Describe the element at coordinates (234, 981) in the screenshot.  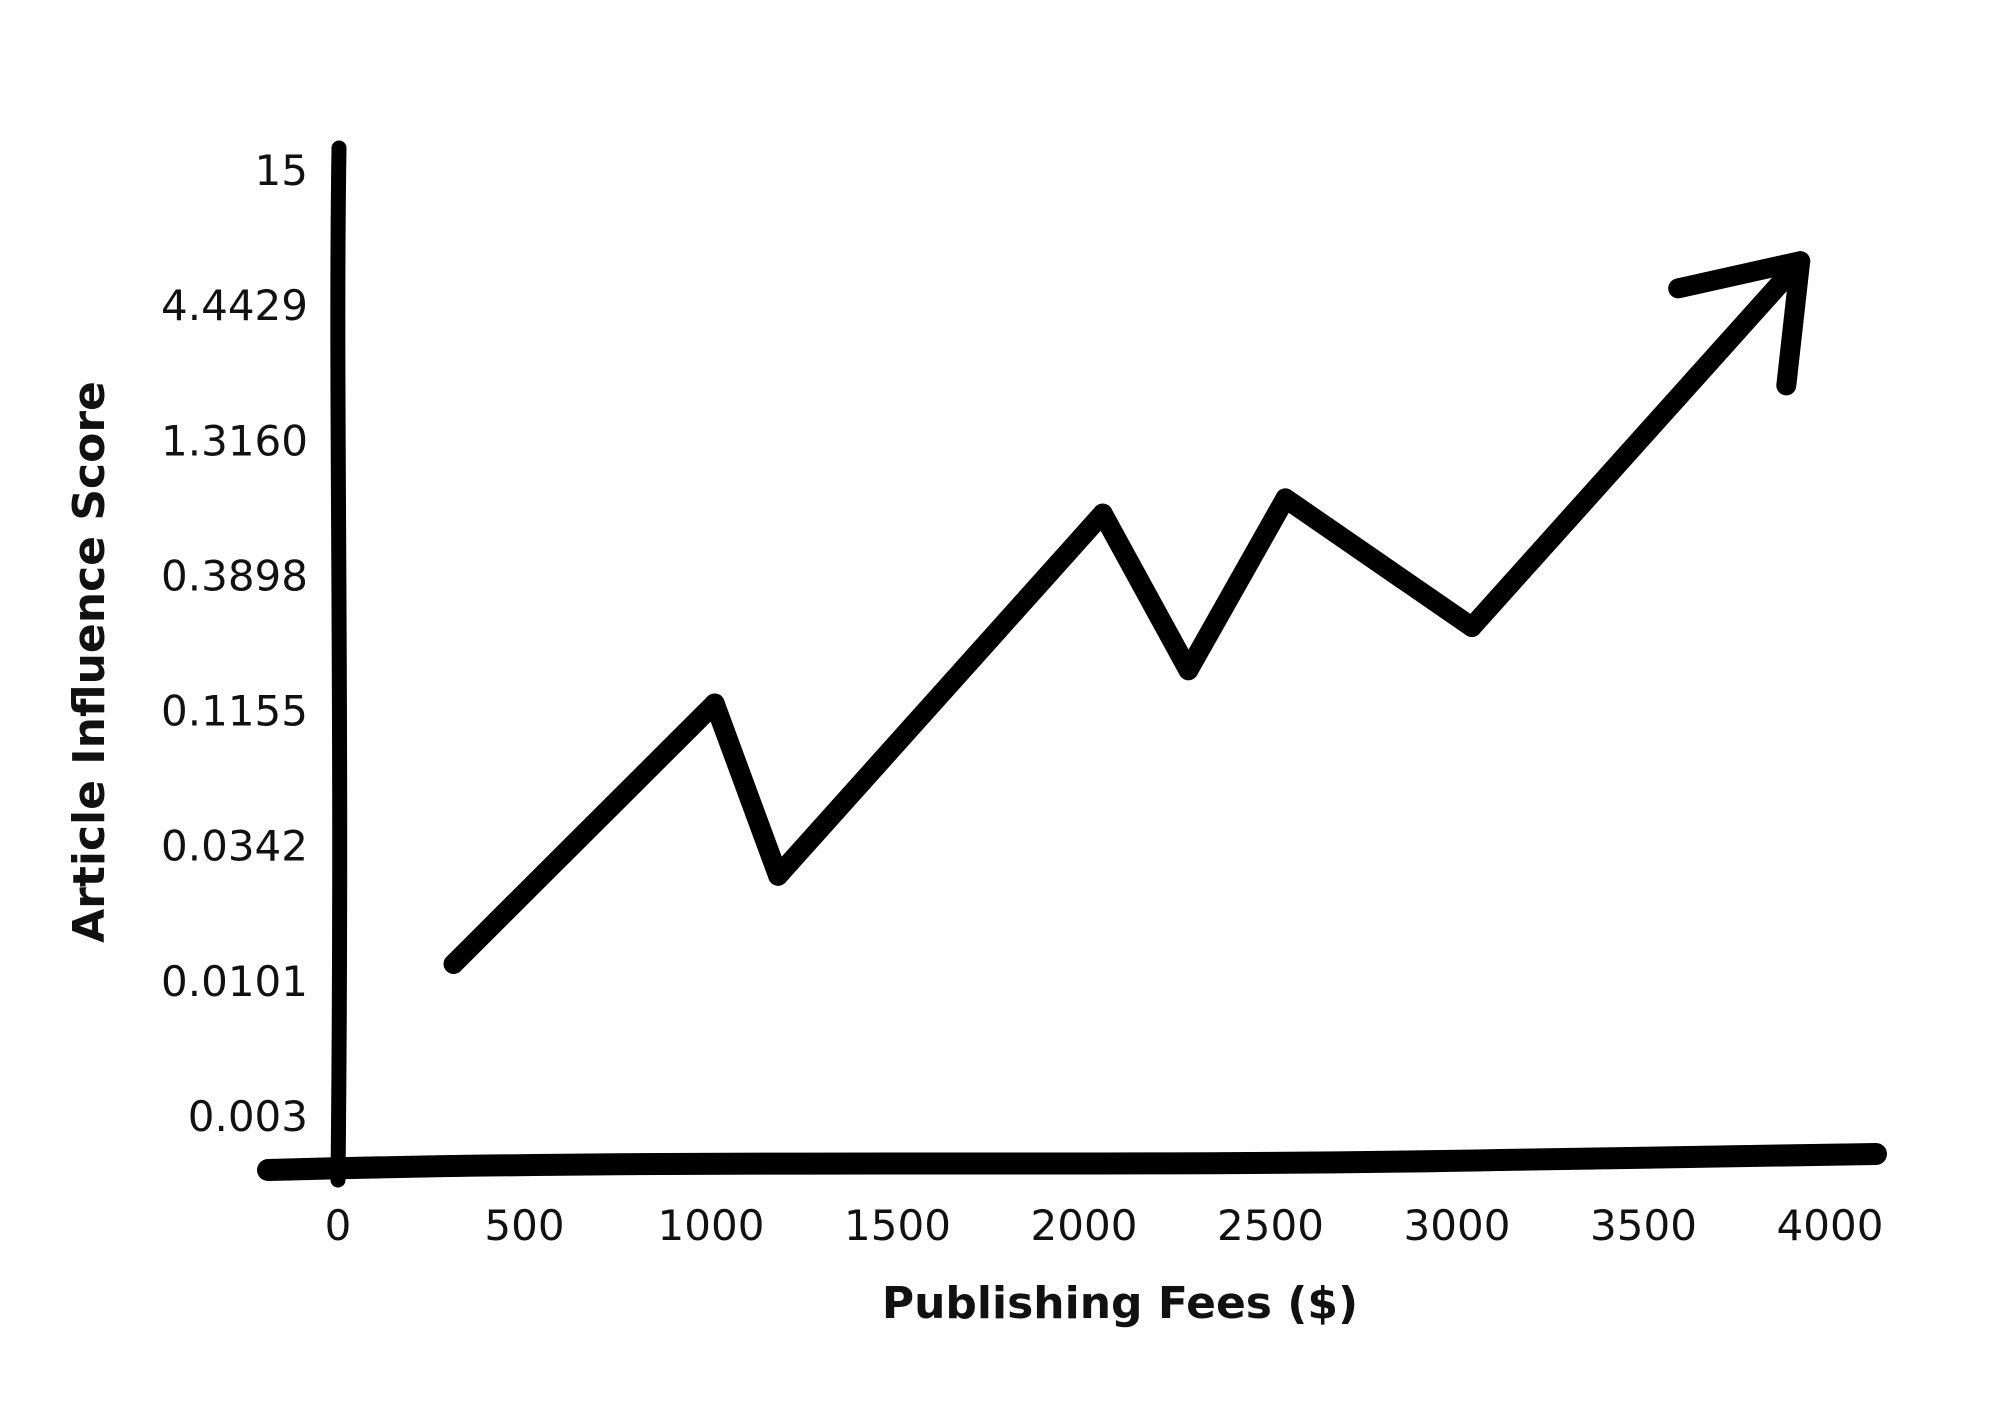
I see `y-tick-label: 0.0101` at that location.